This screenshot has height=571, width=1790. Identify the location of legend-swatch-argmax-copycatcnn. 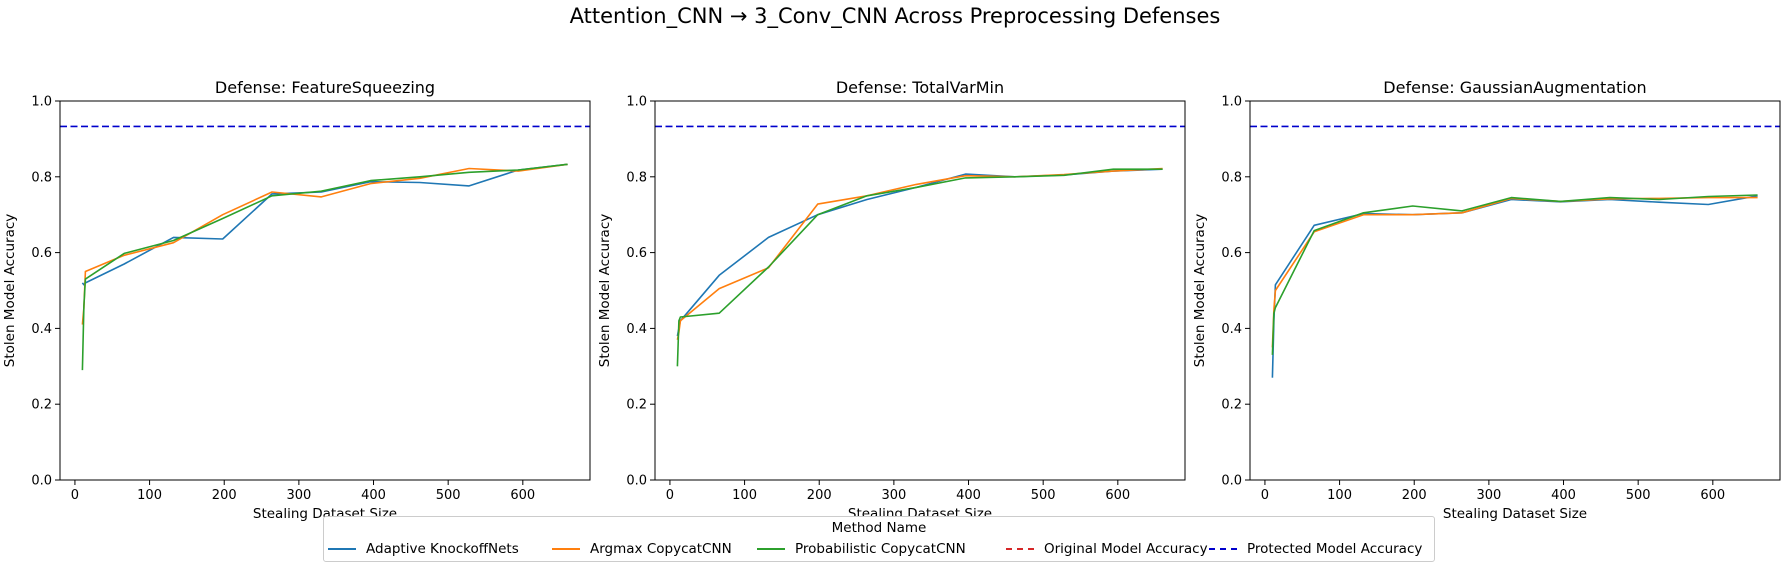
(566, 549).